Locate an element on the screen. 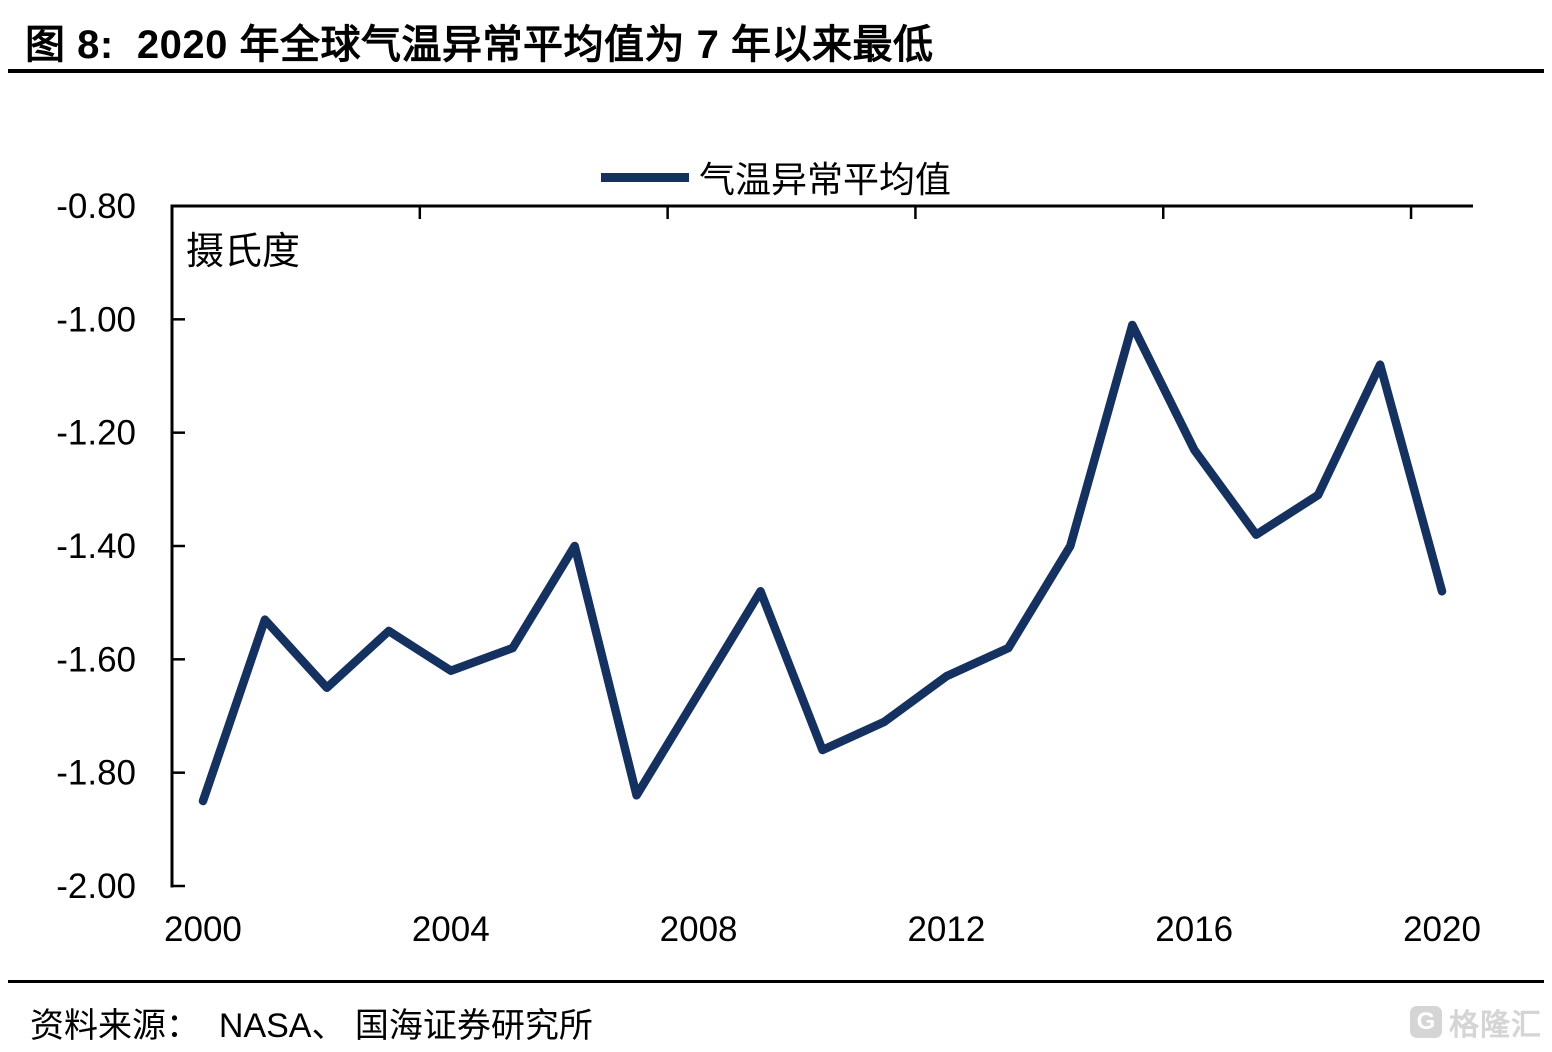 The width and height of the screenshot is (1552, 1052). y-axis-tick-label: -1.80 is located at coordinates (96, 773).